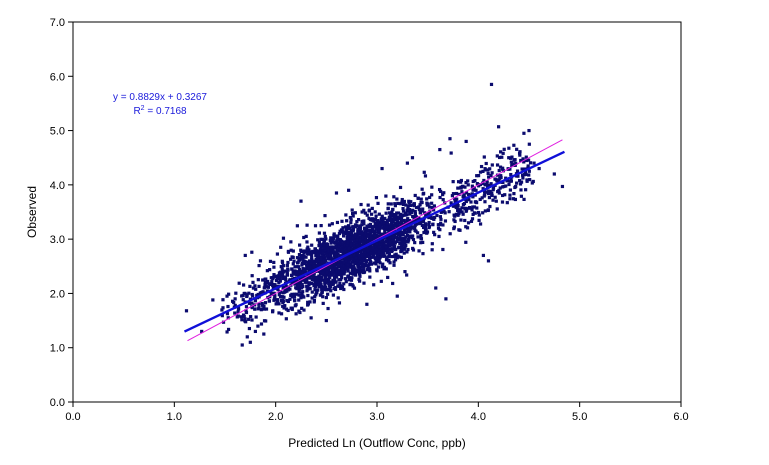 The width and height of the screenshot is (769, 465). What do you see at coordinates (57, 77) in the screenshot?
I see `y-tick-label: 6.0` at bounding box center [57, 77].